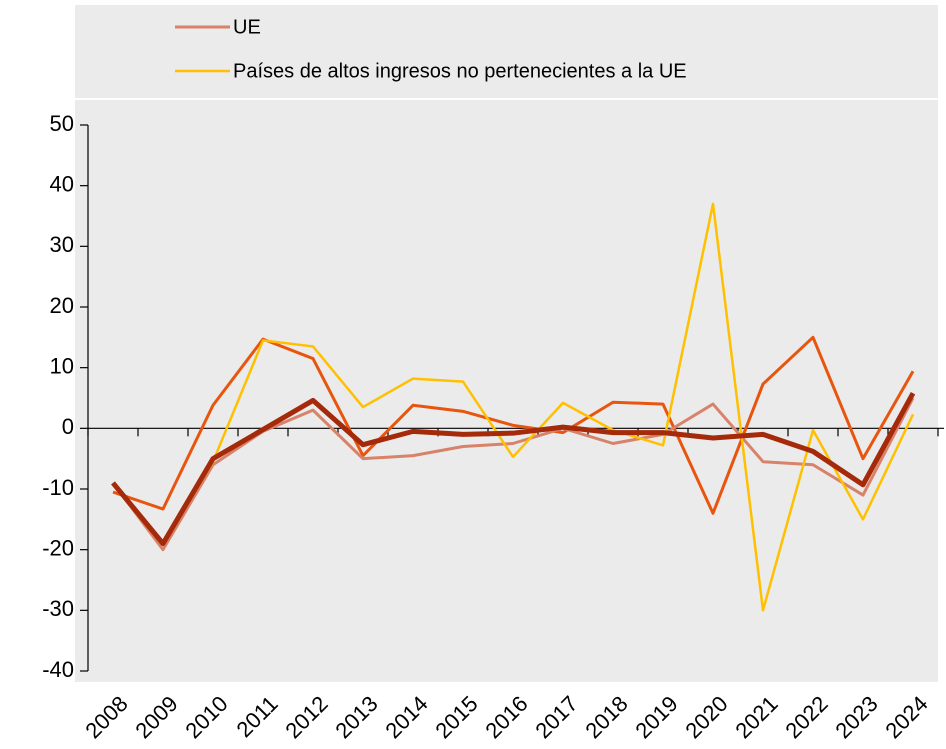 This screenshot has height=749, width=946. What do you see at coordinates (58, 487) in the screenshot?
I see `y-tick-label: -10` at bounding box center [58, 487].